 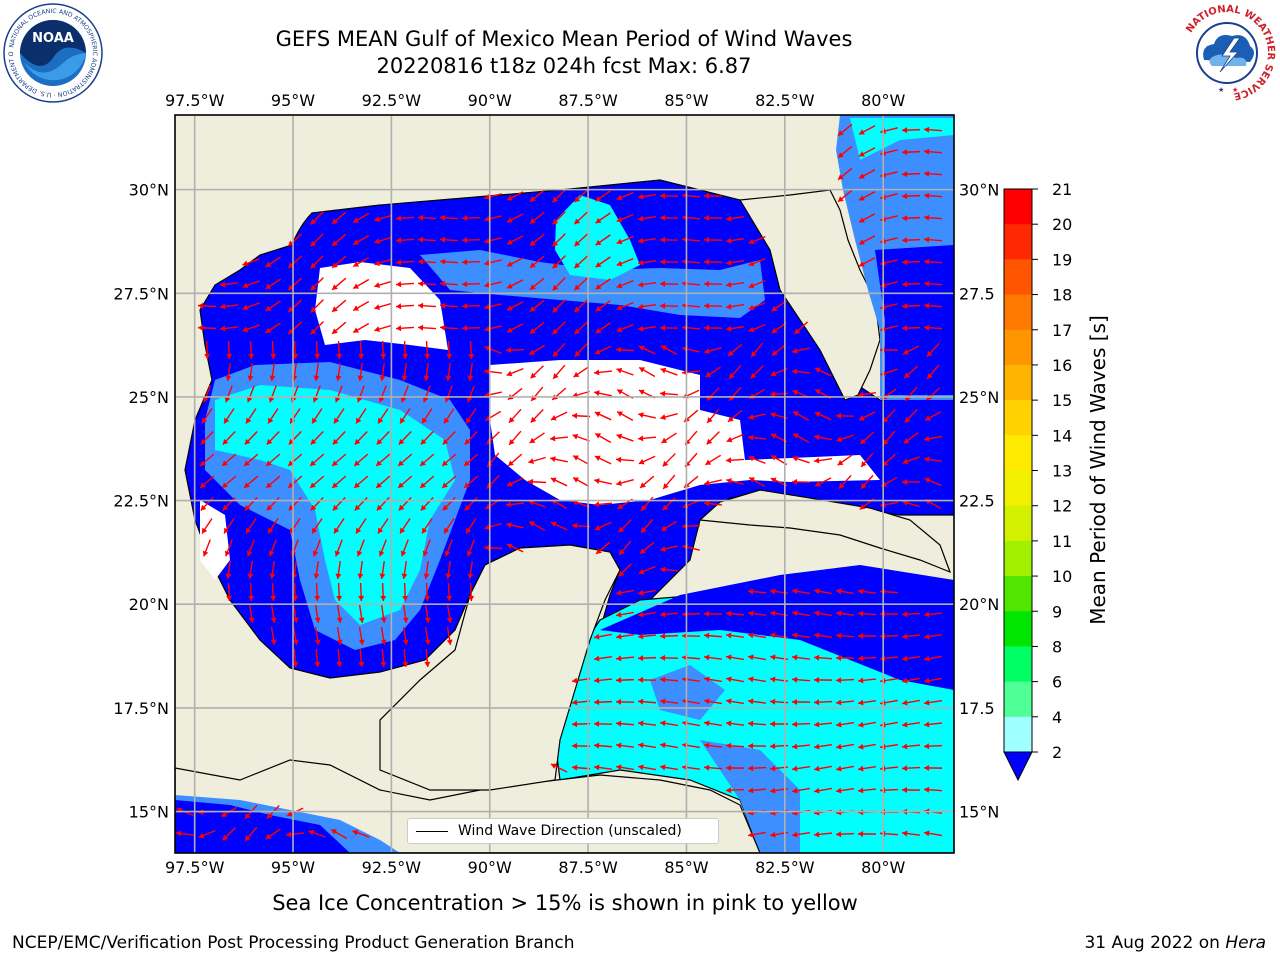 I want to click on lon-ticks-bottom: 97.5°W 95°W 92.5°W 90°W 87.5°W 85°W 82.5°W 80°W, so click(x=535, y=867).